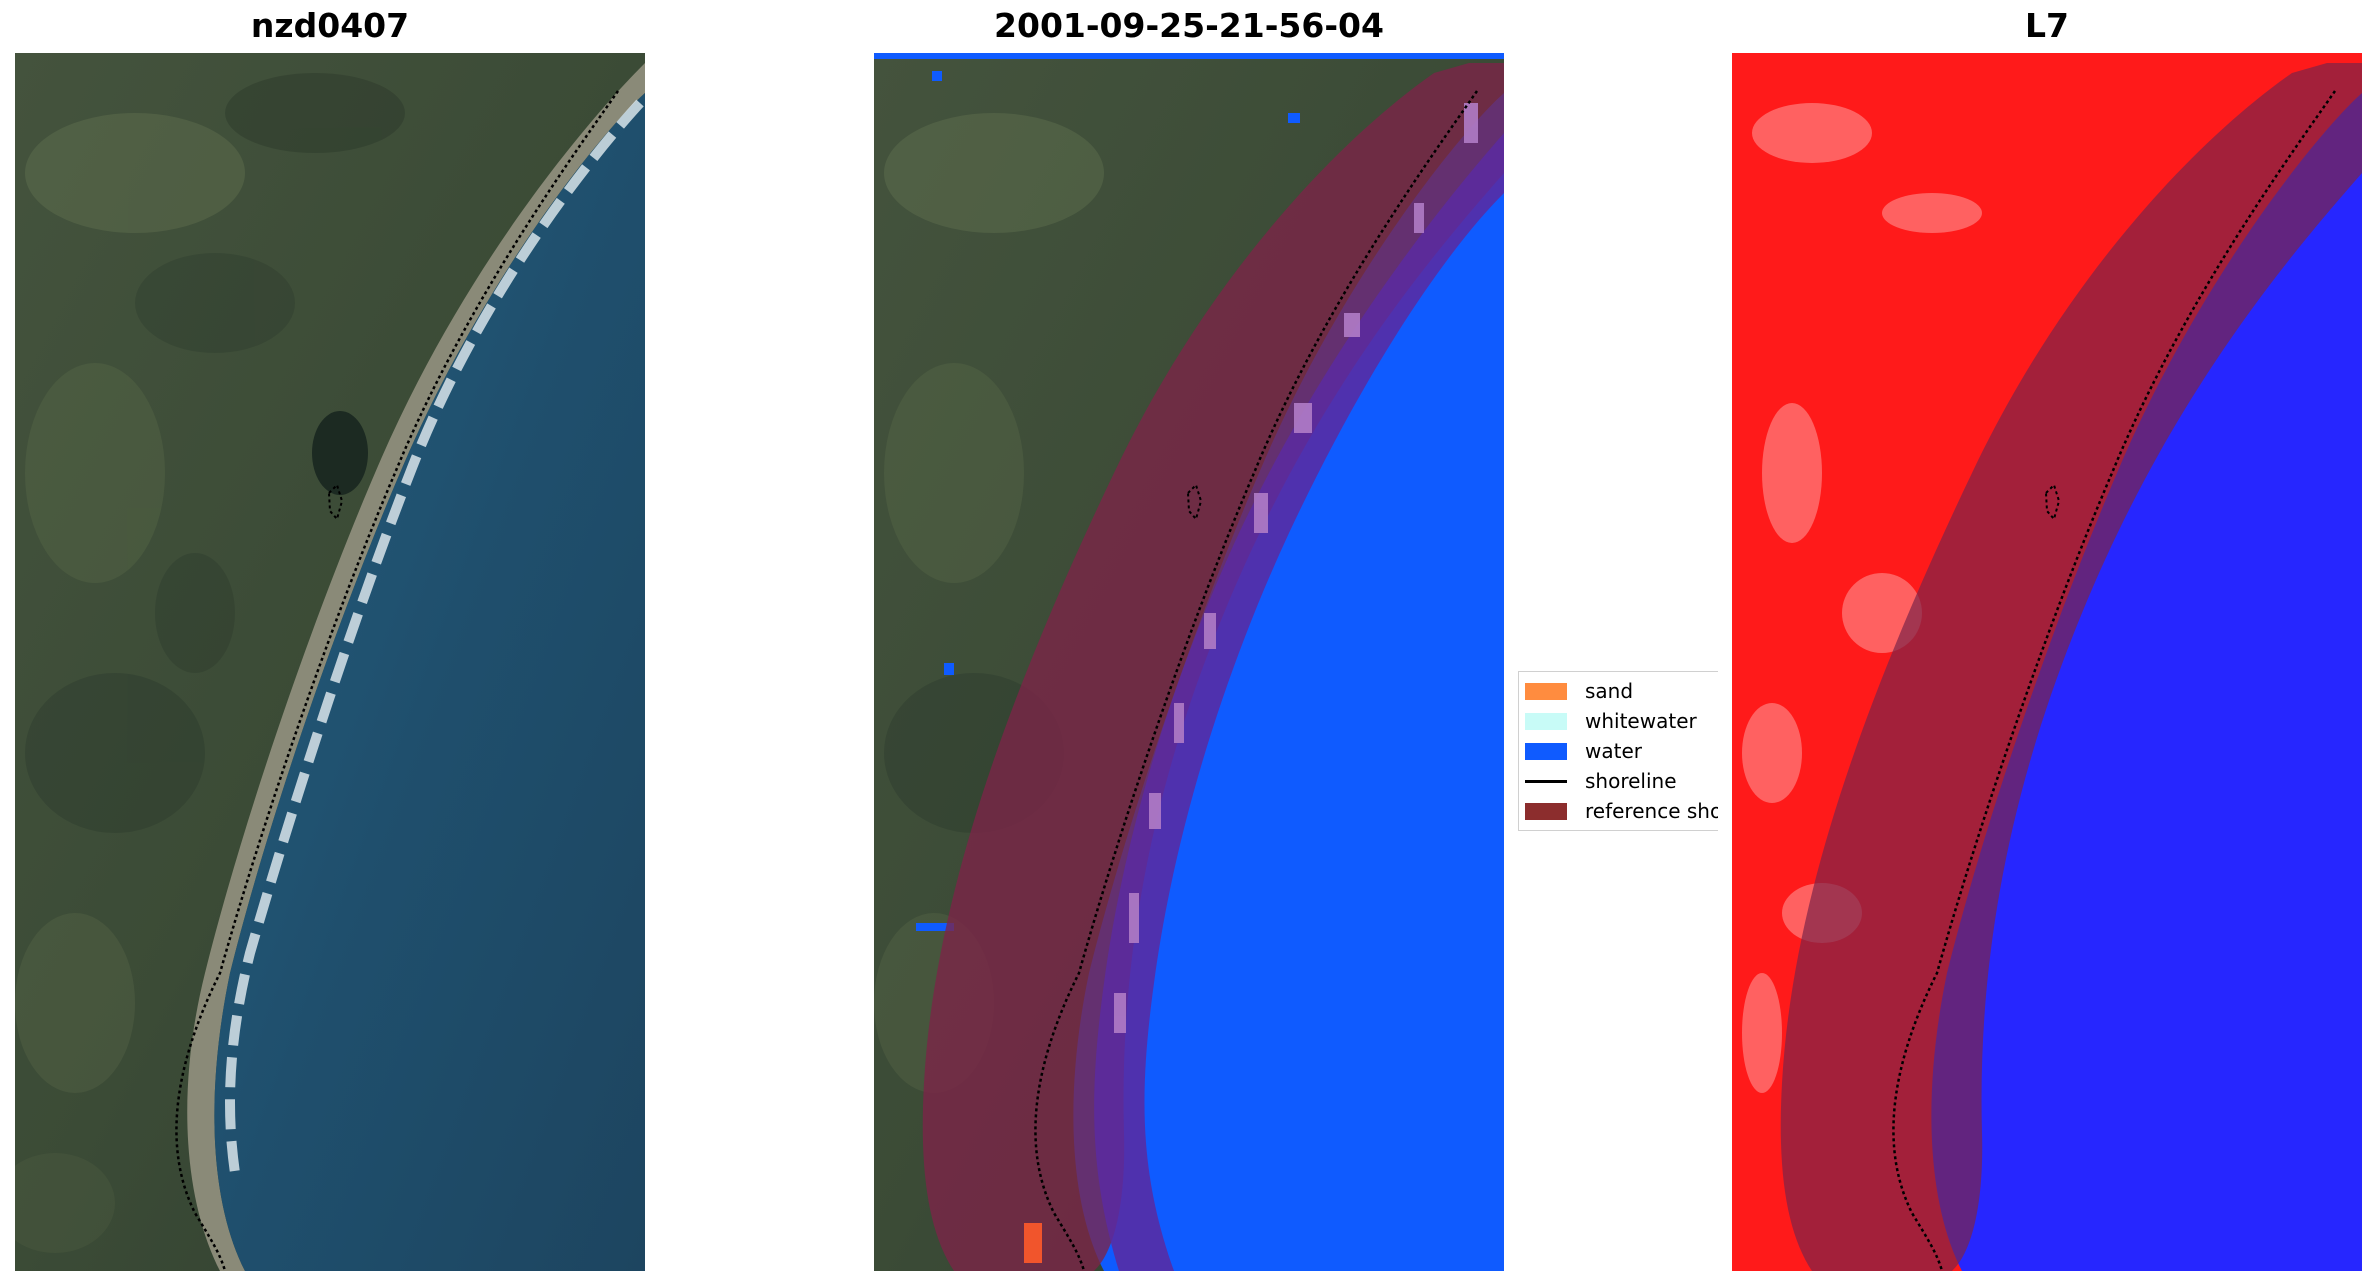 This screenshot has width=2378, height=1283. I want to click on lake-shoreline, so click(335, 502).